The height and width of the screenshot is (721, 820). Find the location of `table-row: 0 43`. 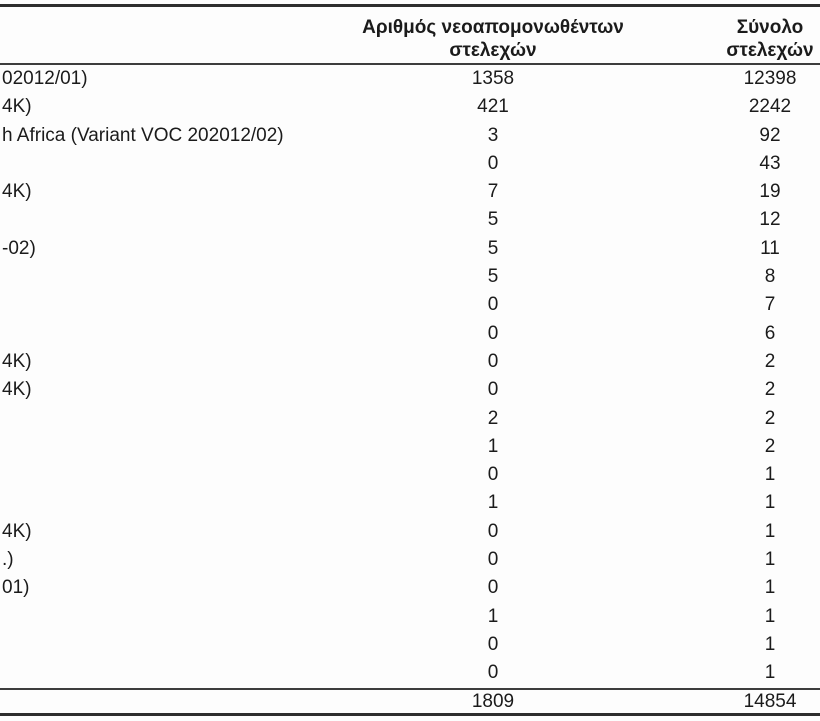

table-row: 0 43 is located at coordinates (410, 164).